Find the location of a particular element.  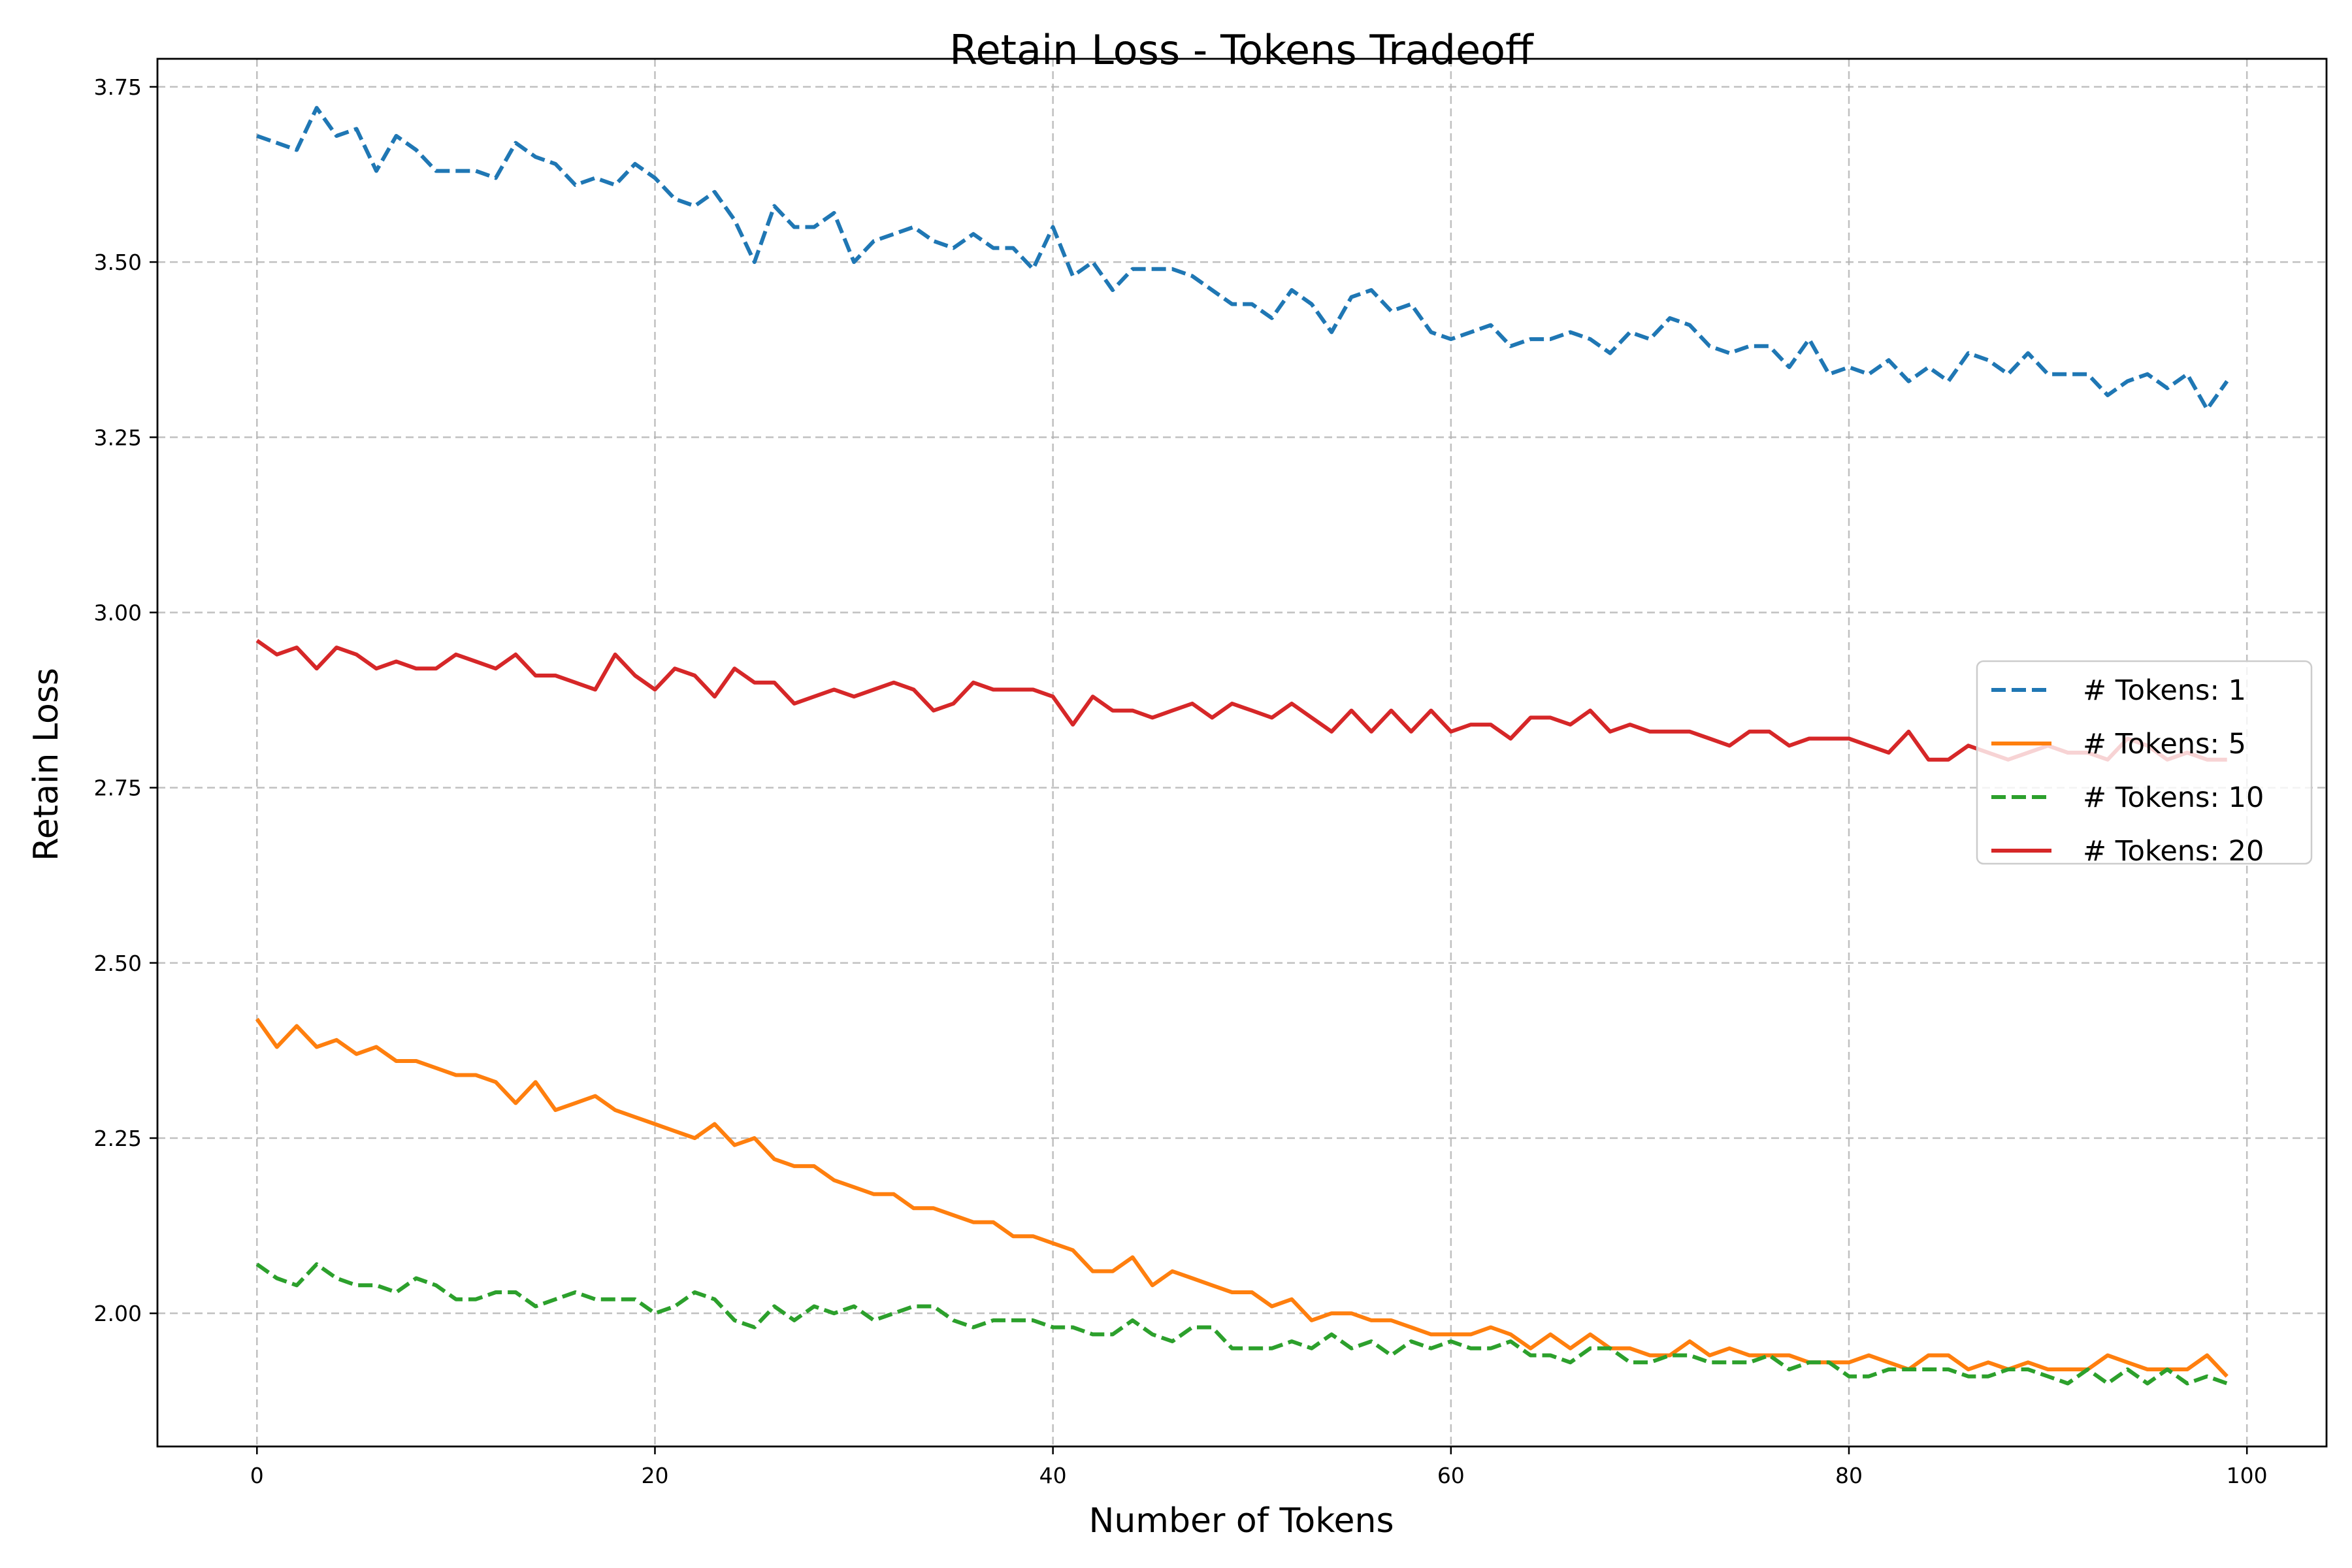

legend-label-1: # Tokens: 1 is located at coordinates (2164, 690).